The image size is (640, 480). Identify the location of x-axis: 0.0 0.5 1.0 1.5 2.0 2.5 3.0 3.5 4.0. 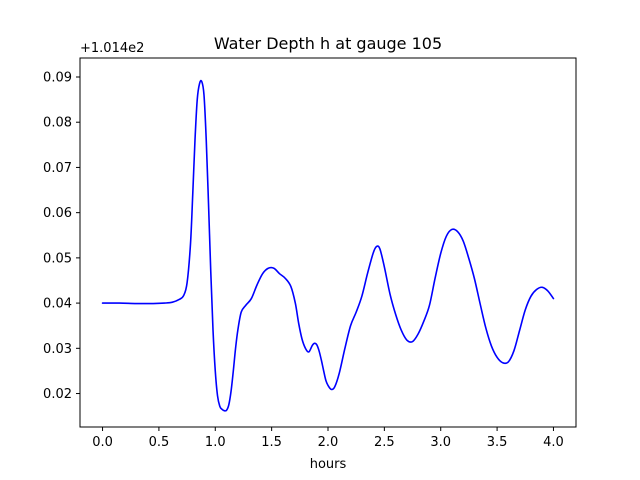
(328, 438).